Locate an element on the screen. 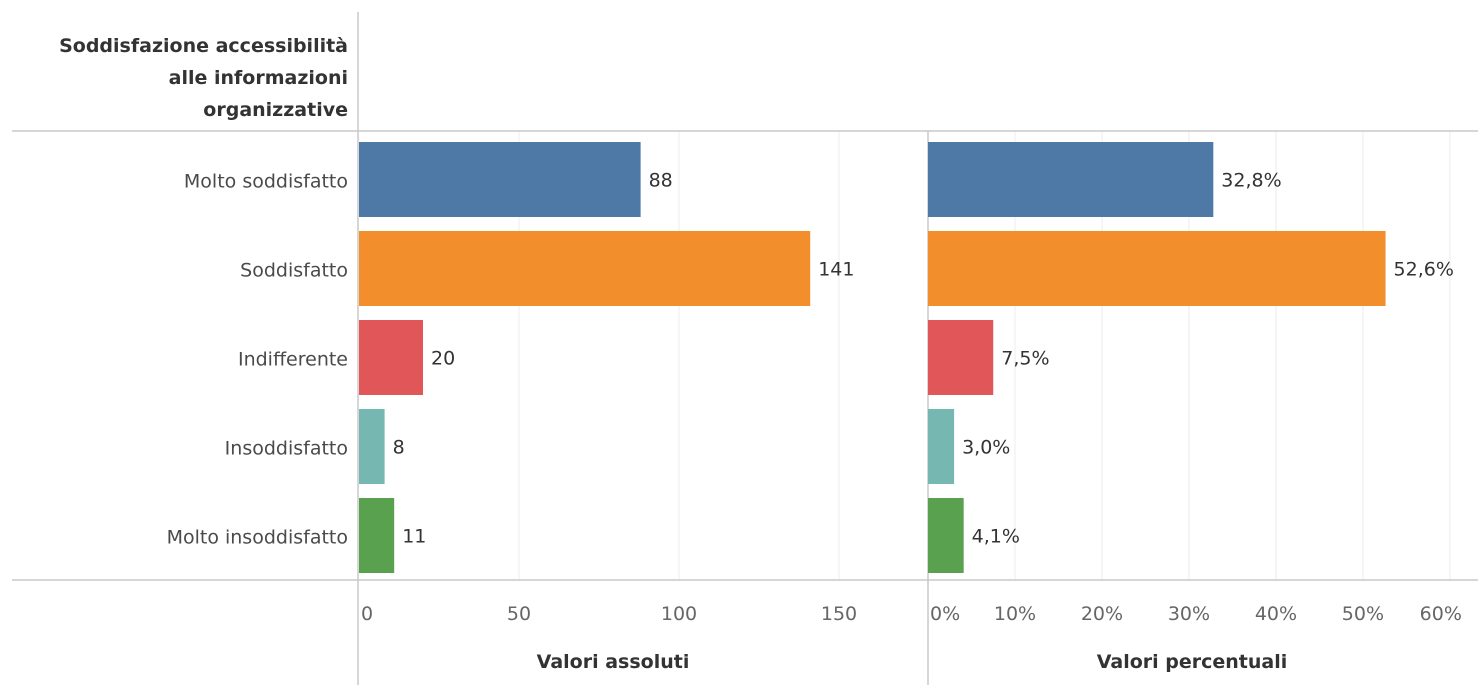  data-label: 11 is located at coordinates (414, 537).